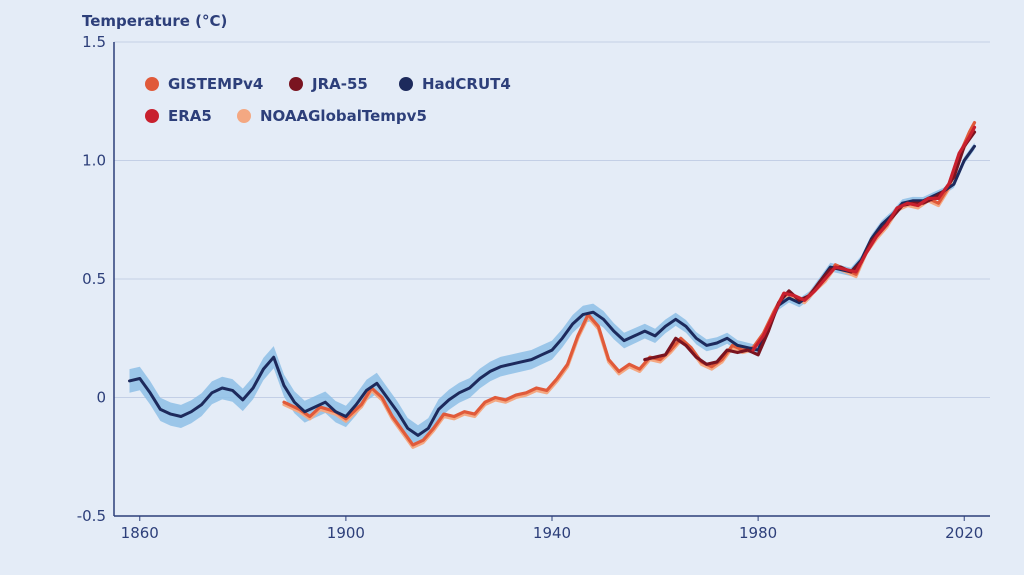 This screenshot has height=575, width=1024. I want to click on y-tick-label: 1.0, so click(94, 161).